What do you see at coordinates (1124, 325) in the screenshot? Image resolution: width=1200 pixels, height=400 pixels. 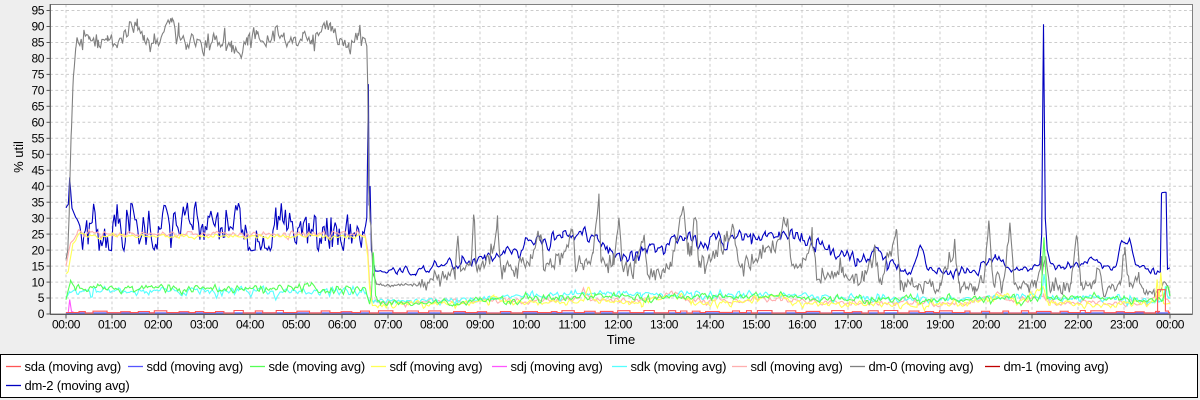 I see `svg-text: 23:00` at bounding box center [1124, 325].